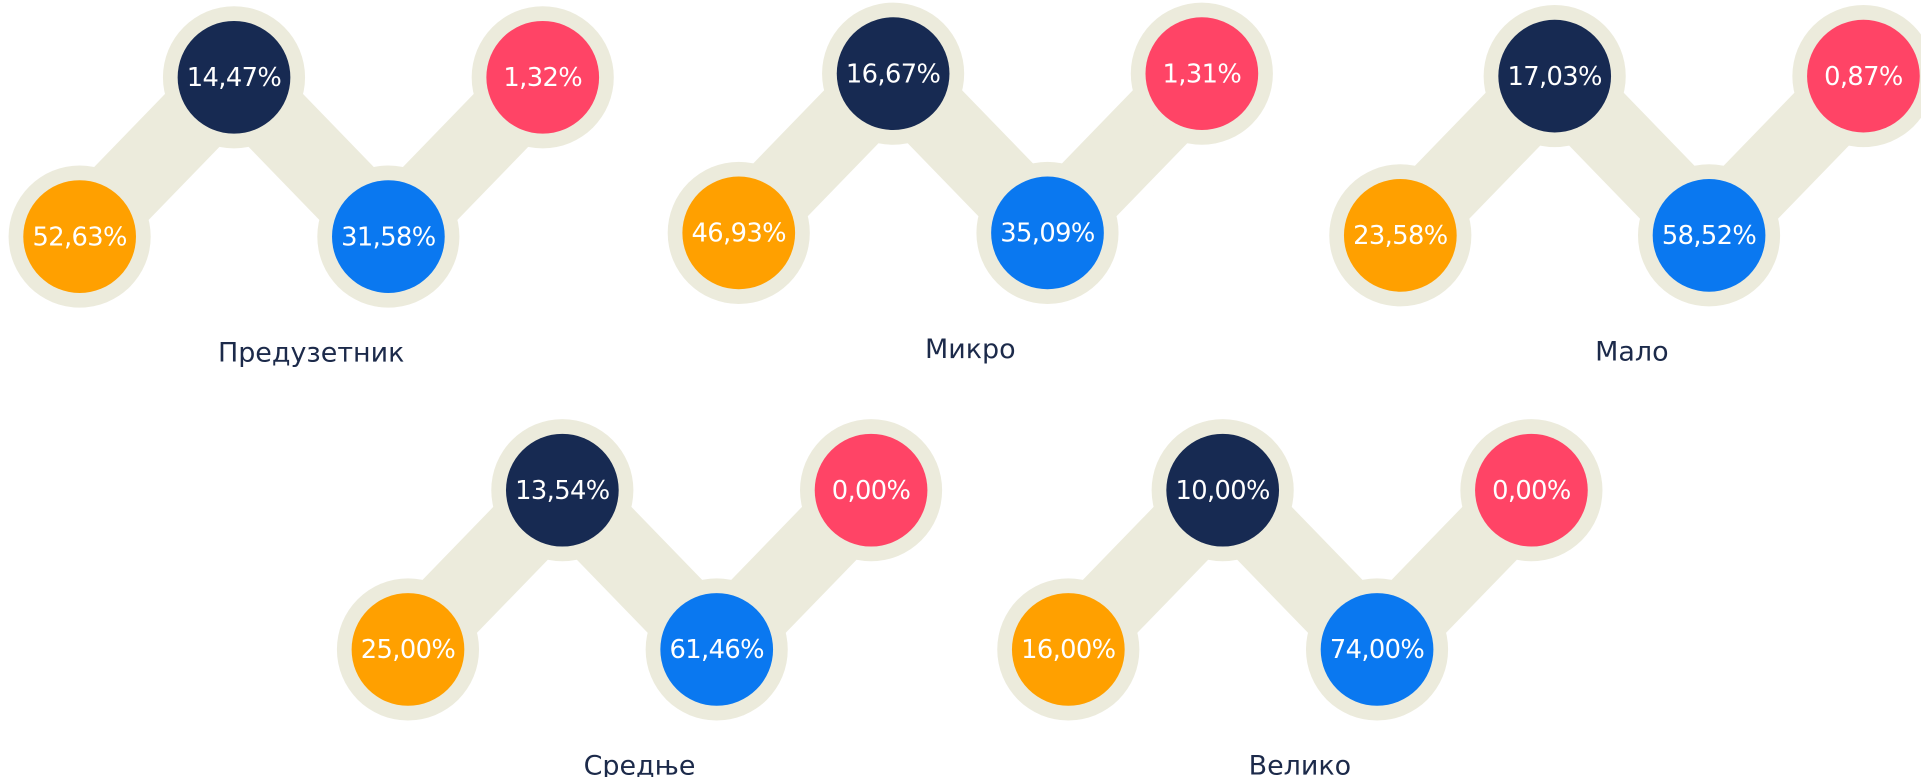 Image resolution: width=1921 pixels, height=777 pixels. I want to click on bubble-value: 17,03%, so click(1554, 77).